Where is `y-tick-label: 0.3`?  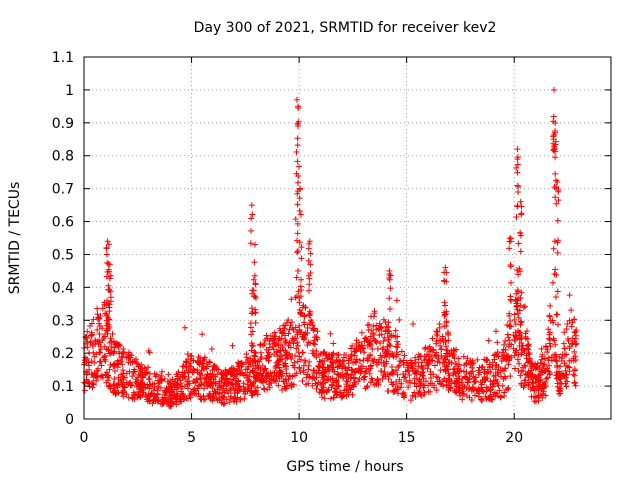 y-tick-label: 0.3 is located at coordinates (63, 321).